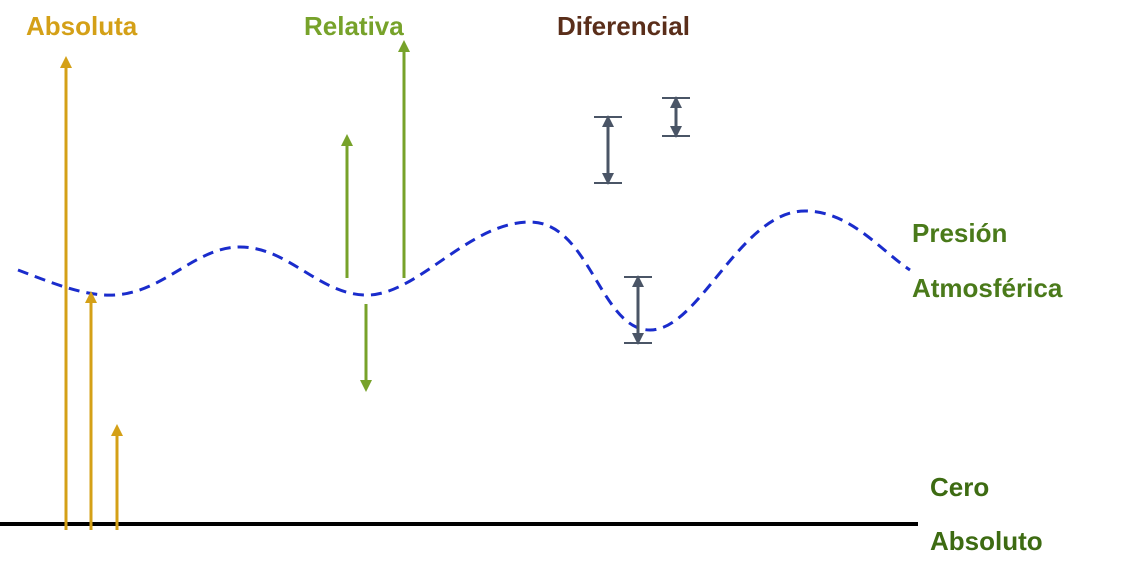  What do you see at coordinates (959, 233) in the screenshot?
I see `atmospheric-label: Presión` at bounding box center [959, 233].